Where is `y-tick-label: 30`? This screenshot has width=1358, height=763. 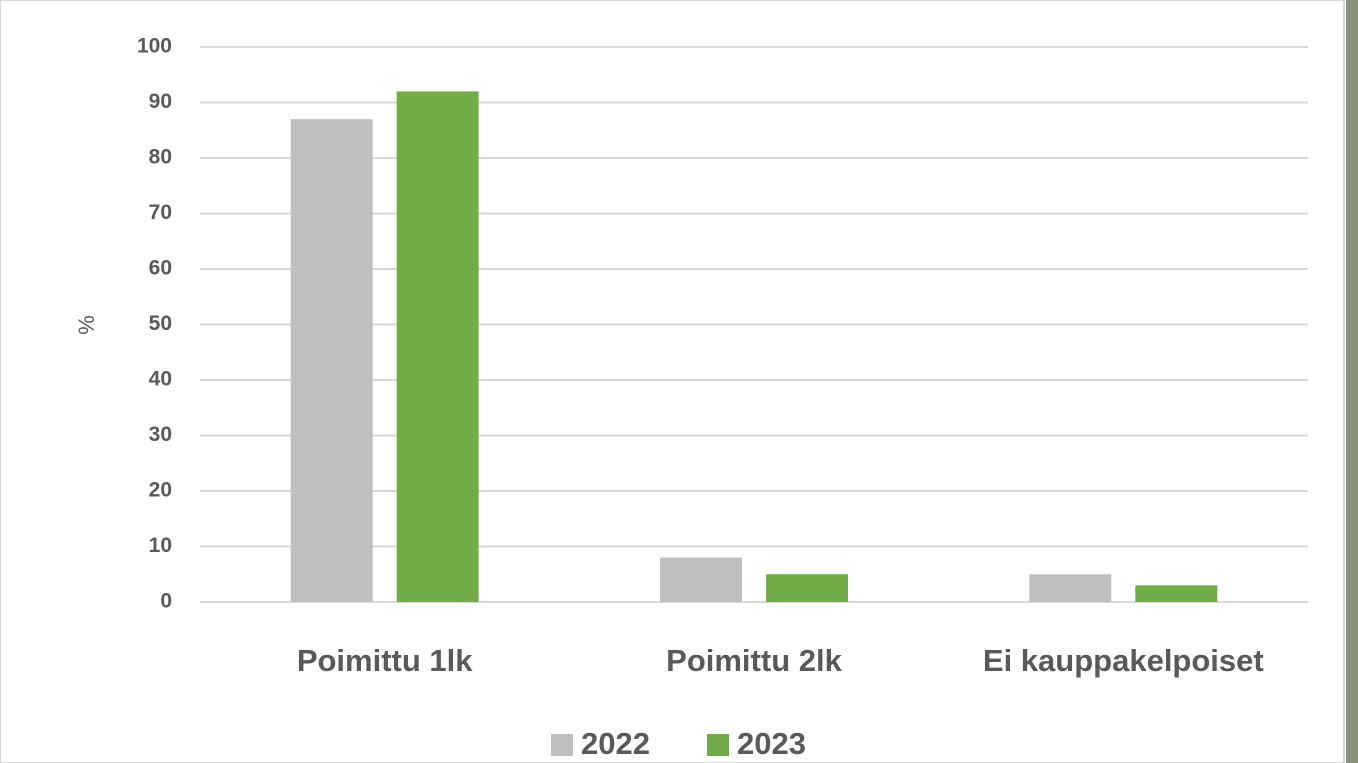
y-tick-label: 30 is located at coordinates (160, 434).